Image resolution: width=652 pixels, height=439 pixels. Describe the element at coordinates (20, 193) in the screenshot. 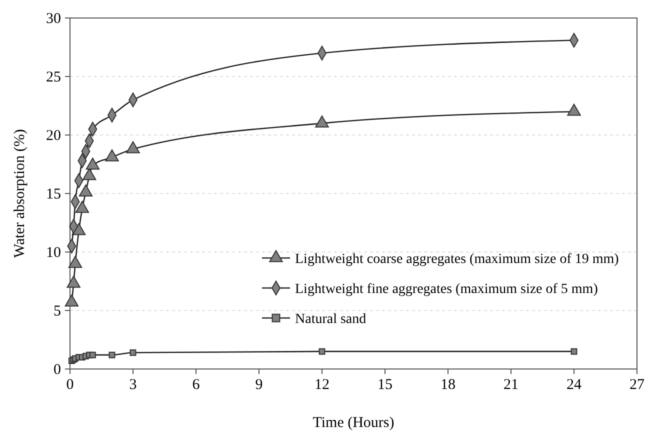

I see `y-axis-title: Water absorption (%)` at that location.